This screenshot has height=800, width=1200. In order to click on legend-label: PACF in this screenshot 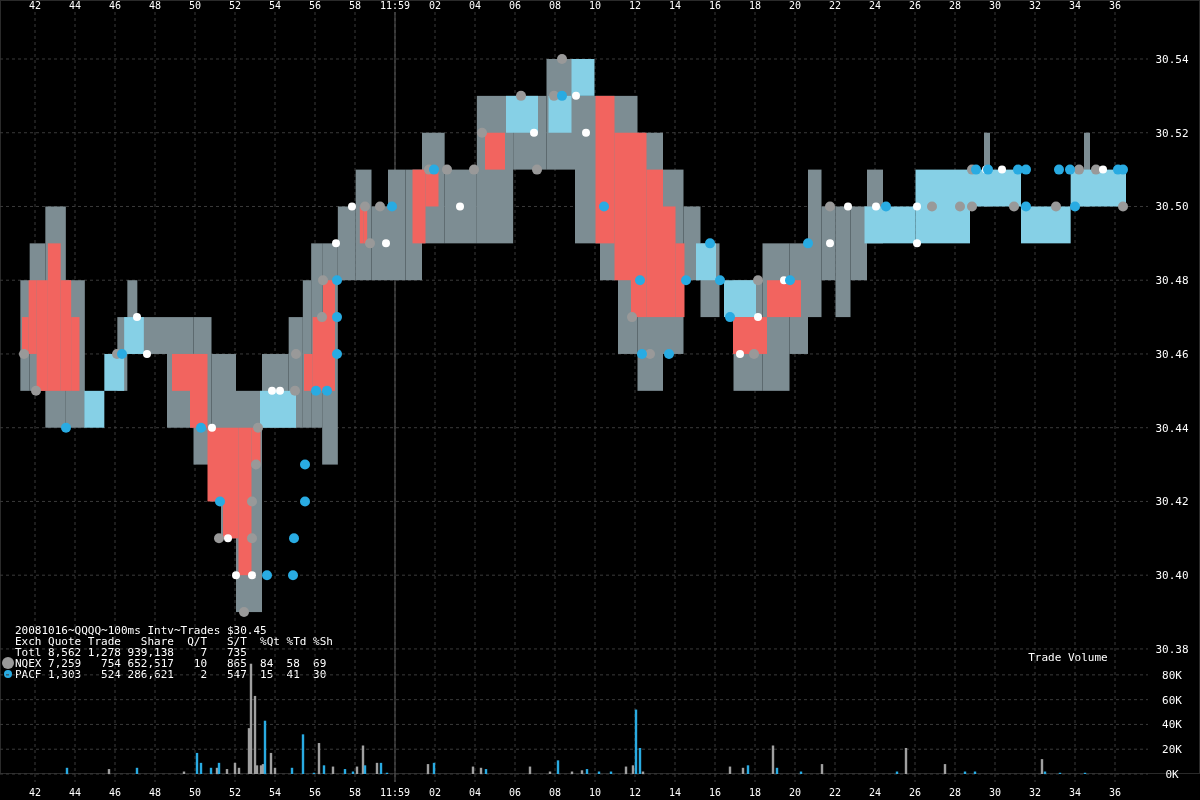, I will do `click(28, 674)`.